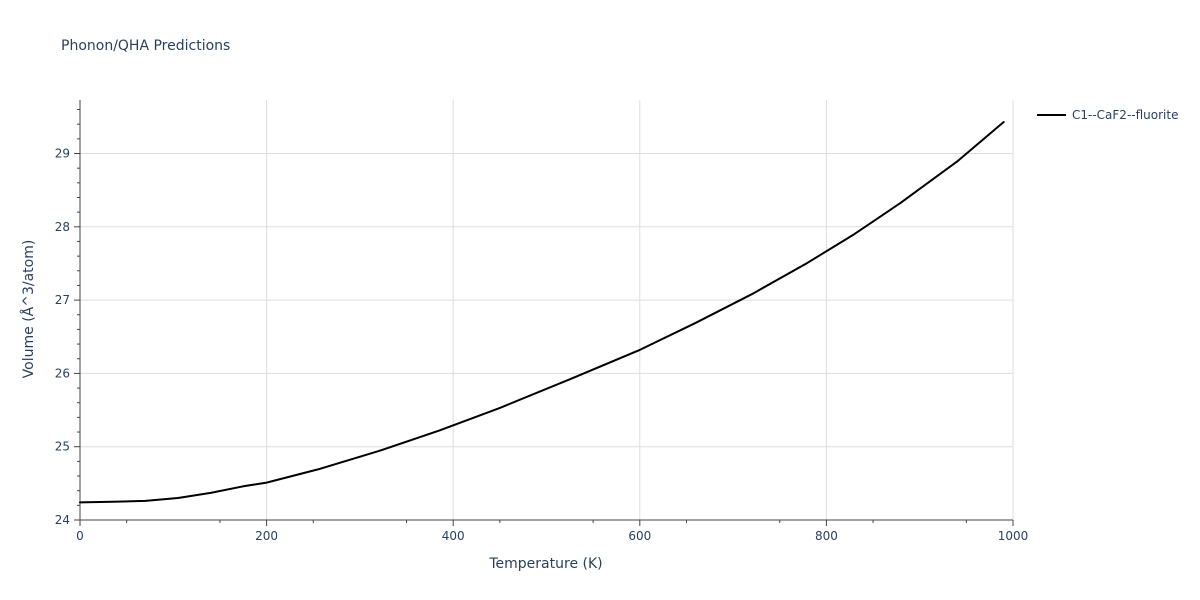 Image resolution: width=1200 pixels, height=600 pixels. I want to click on y-tick-label: 26, so click(62, 373).